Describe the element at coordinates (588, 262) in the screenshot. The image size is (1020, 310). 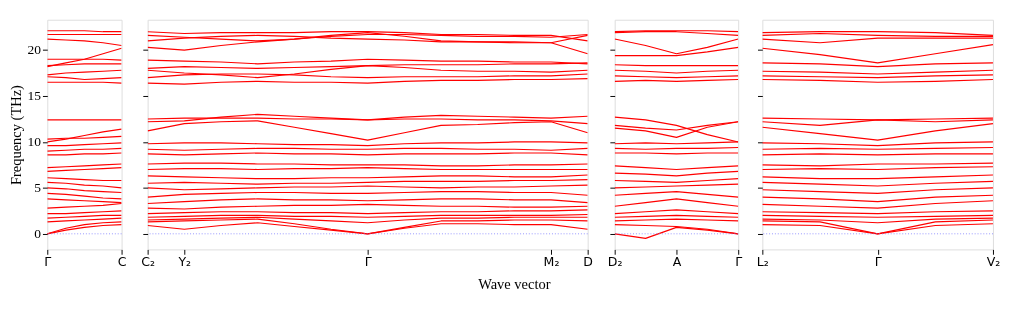
I see `x-tick-label: D` at that location.